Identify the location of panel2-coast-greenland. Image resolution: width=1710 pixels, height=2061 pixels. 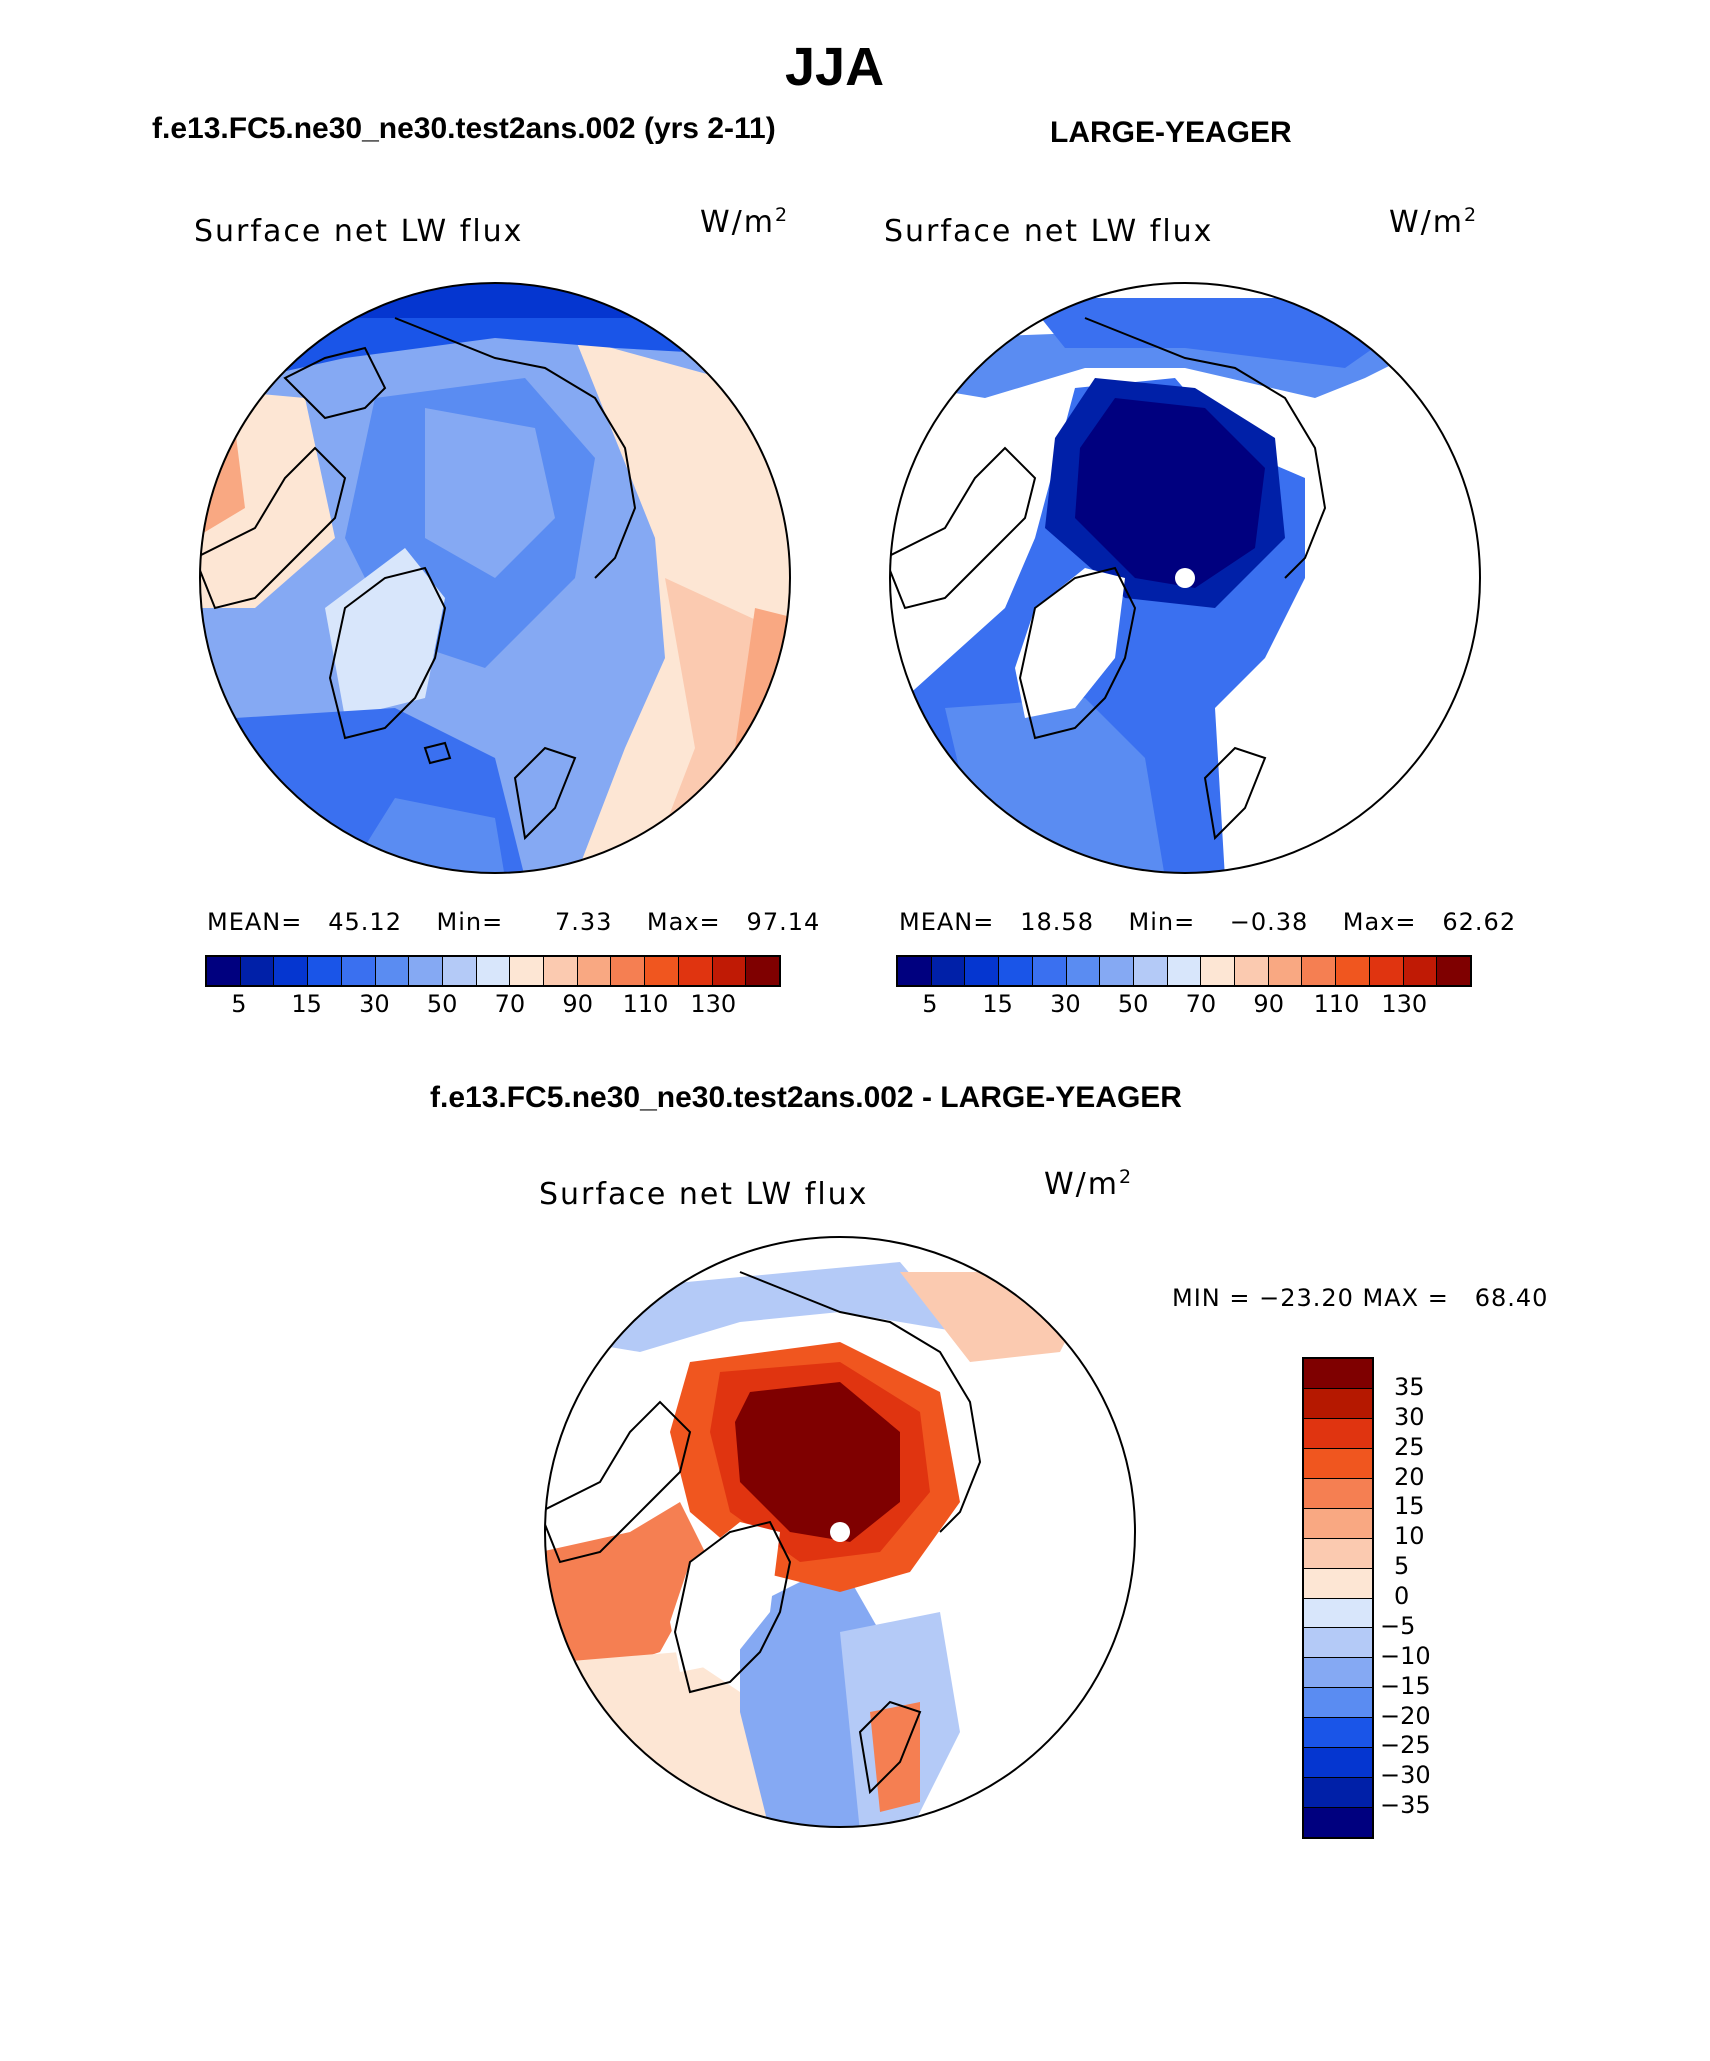
(1077, 653).